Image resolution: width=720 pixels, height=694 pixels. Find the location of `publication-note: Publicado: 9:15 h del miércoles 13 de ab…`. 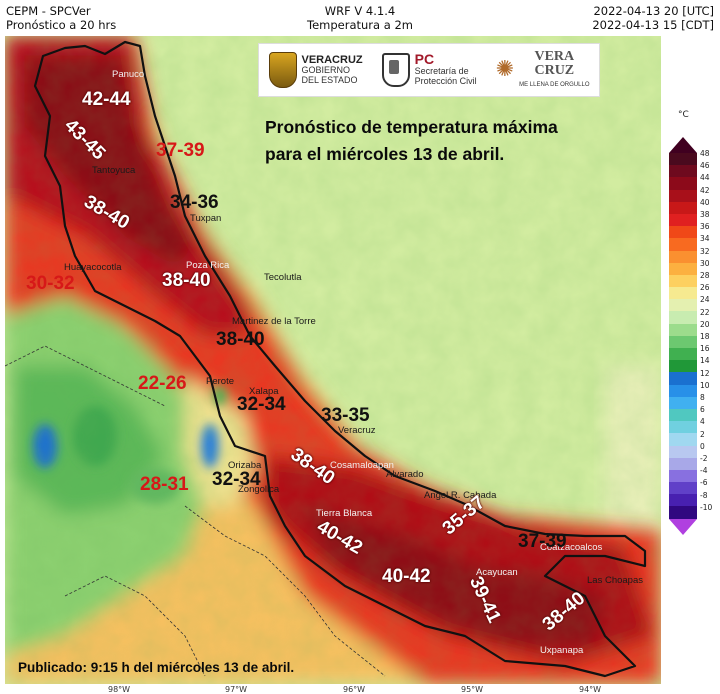

publication-note: Publicado: 9:15 h del miércoles 13 de ab… is located at coordinates (156, 667).